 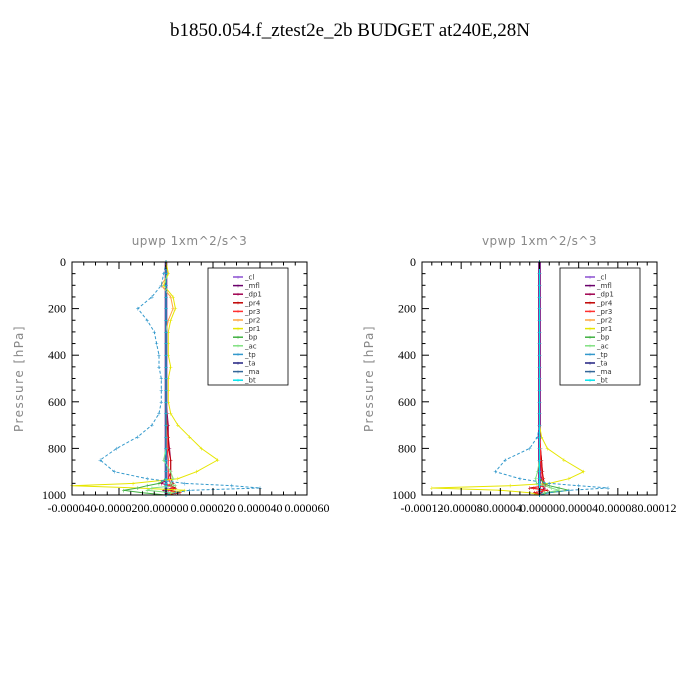 I want to click on legend-label: _pr4, so click(x=604, y=303).